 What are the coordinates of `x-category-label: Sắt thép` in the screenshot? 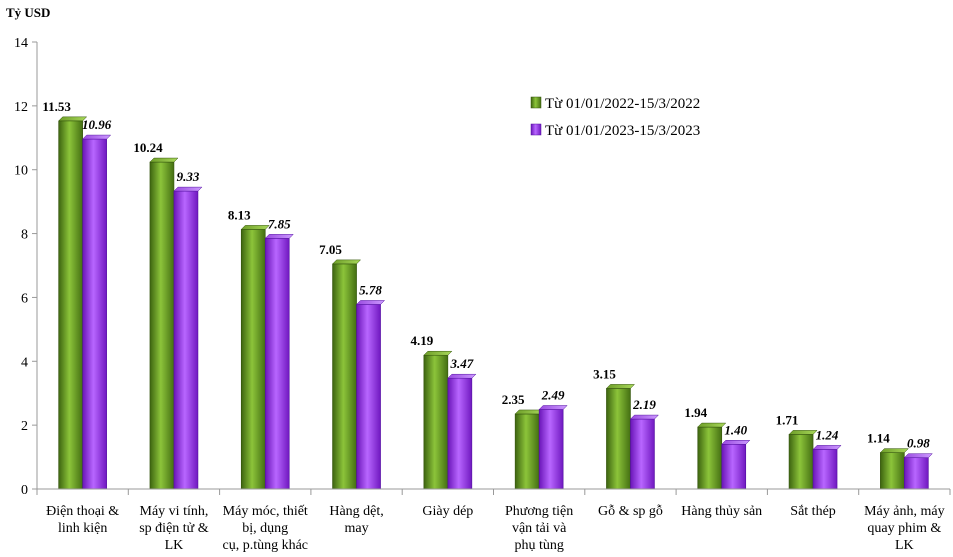 It's located at (813, 511).